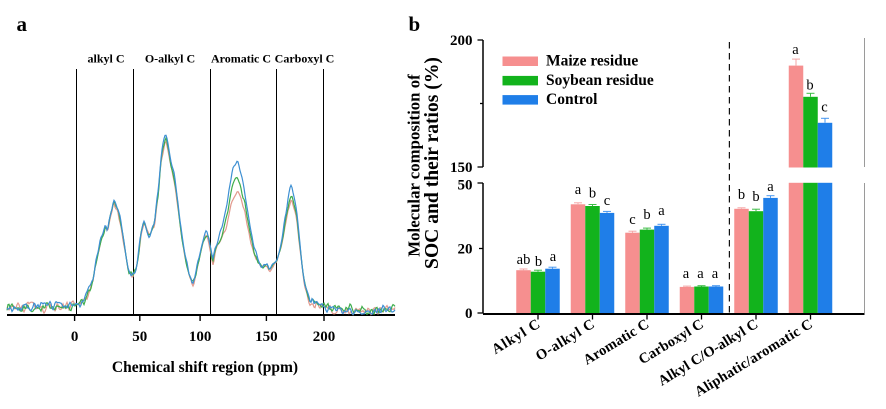  I want to click on svg-text: ab, so click(524, 260).